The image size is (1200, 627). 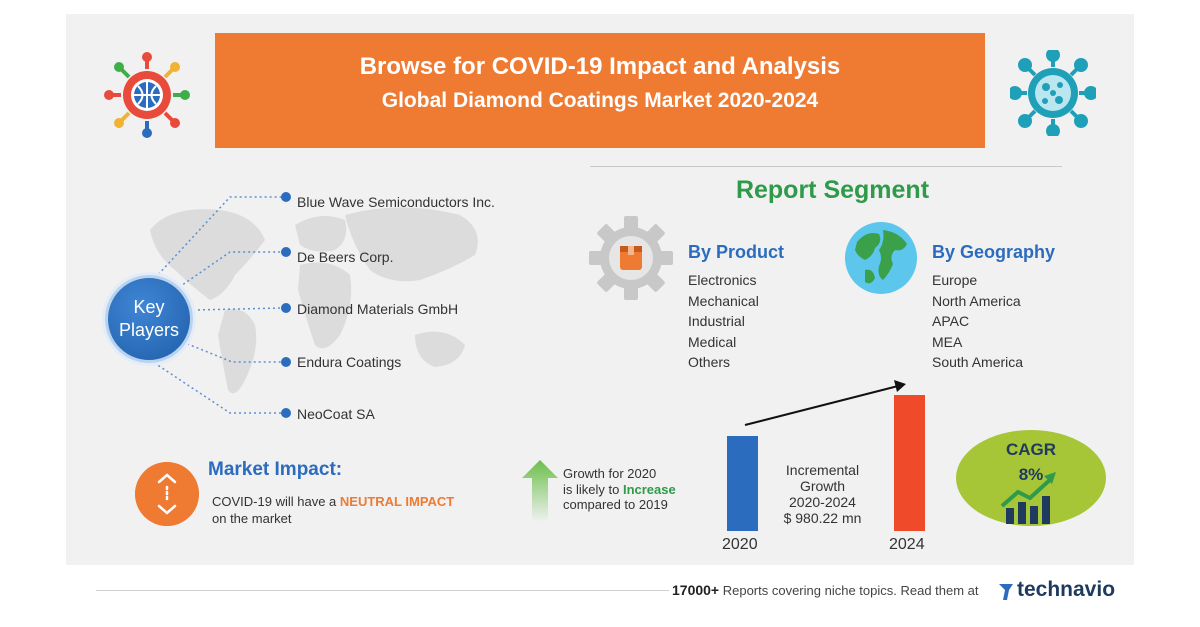 What do you see at coordinates (978, 362) in the screenshot?
I see `list-item: South America` at bounding box center [978, 362].